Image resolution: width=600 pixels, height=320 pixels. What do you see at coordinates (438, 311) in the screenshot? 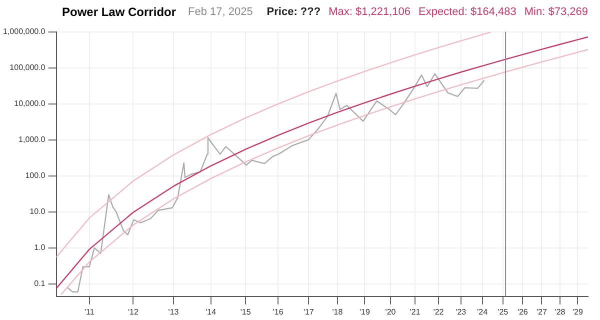
I see `x-tick-label: '22` at bounding box center [438, 311].